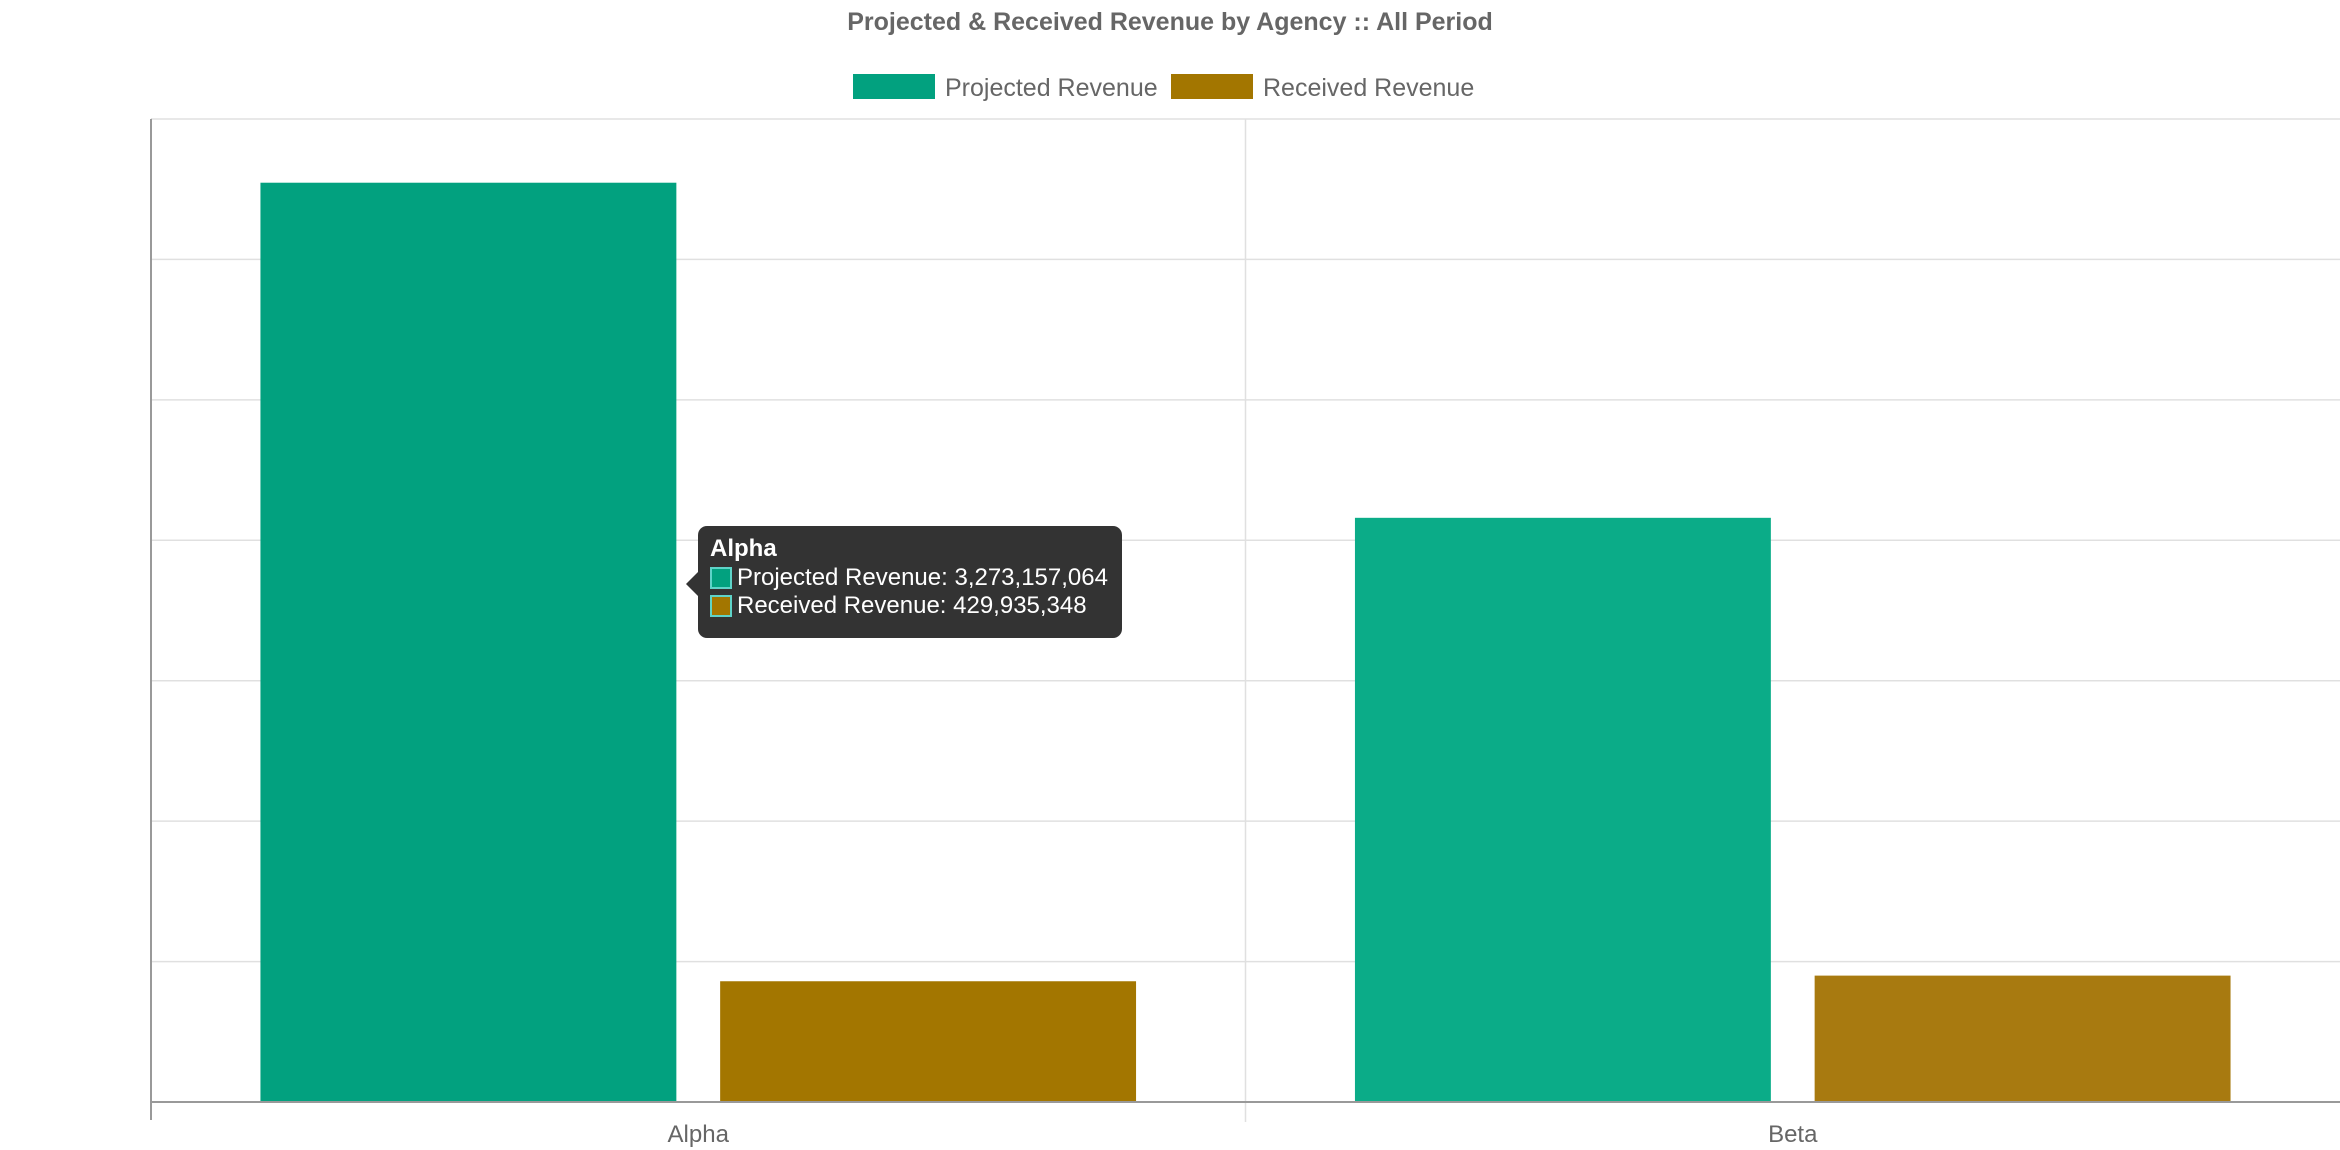  I want to click on tooltip-label-received: Received Revenue: 429,935,348, so click(912, 605).